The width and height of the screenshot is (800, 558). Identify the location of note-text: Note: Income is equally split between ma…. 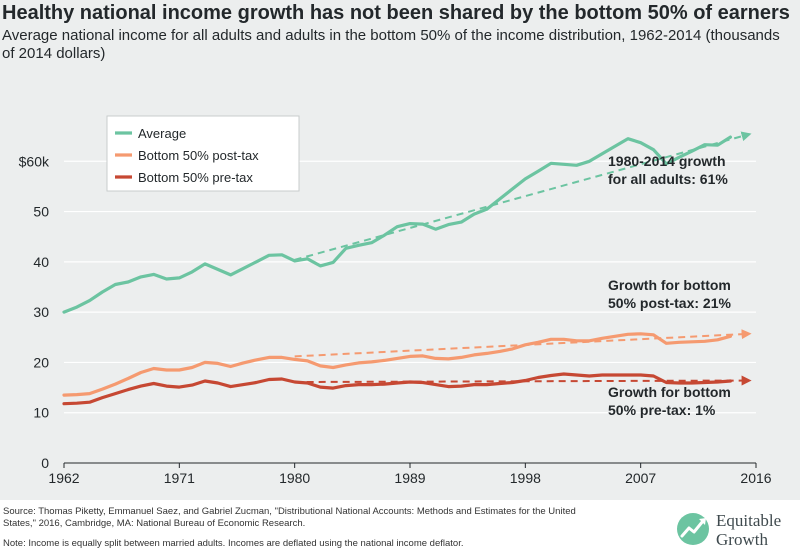
(233, 543).